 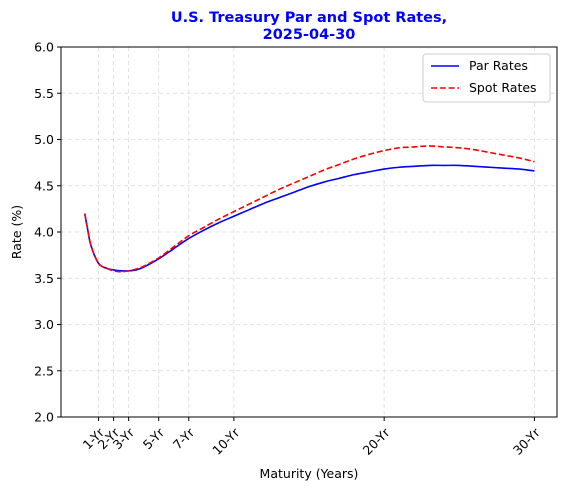 I want to click on legend-label-par-rates: Par Rates, so click(x=498, y=65).